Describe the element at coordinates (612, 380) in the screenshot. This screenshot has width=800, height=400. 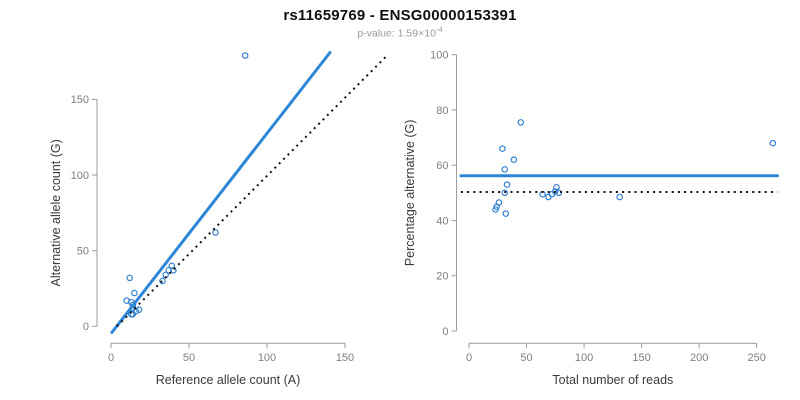
I see `x-axis-title: Total number of reads` at that location.